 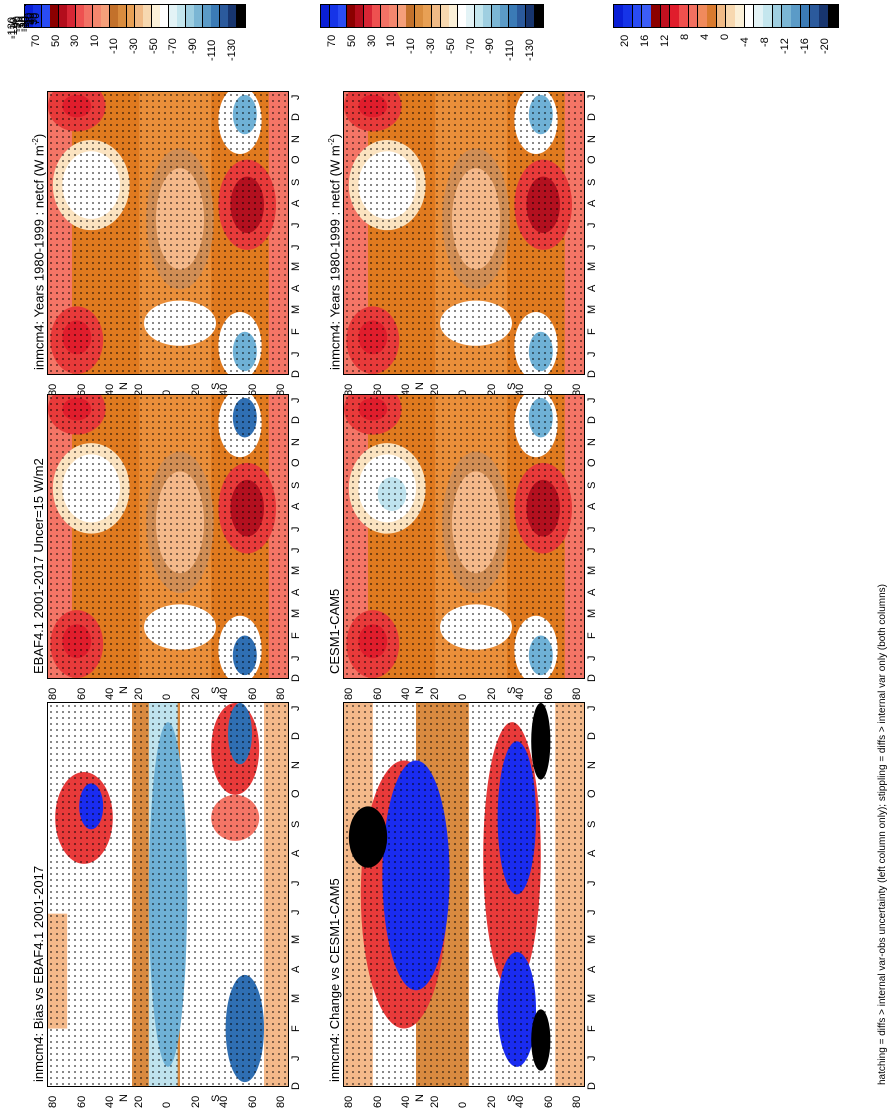 I want to click on heatmap-svg-model, so click(x=168, y=233).